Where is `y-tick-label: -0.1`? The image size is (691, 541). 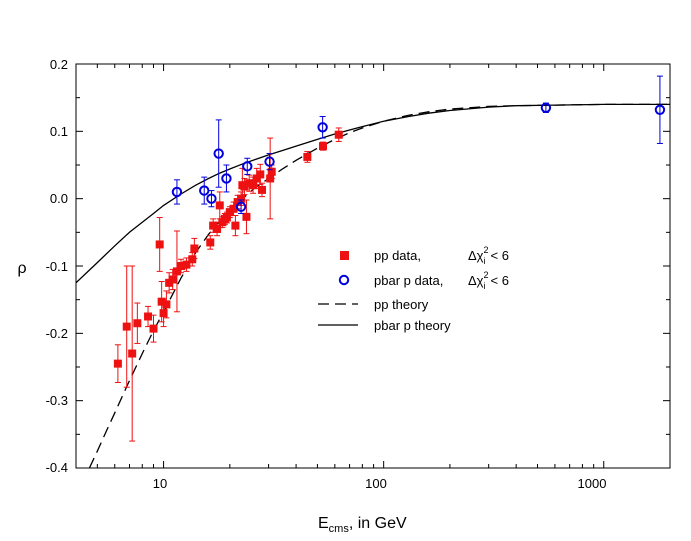 y-tick-label: -0.1 is located at coordinates (57, 266).